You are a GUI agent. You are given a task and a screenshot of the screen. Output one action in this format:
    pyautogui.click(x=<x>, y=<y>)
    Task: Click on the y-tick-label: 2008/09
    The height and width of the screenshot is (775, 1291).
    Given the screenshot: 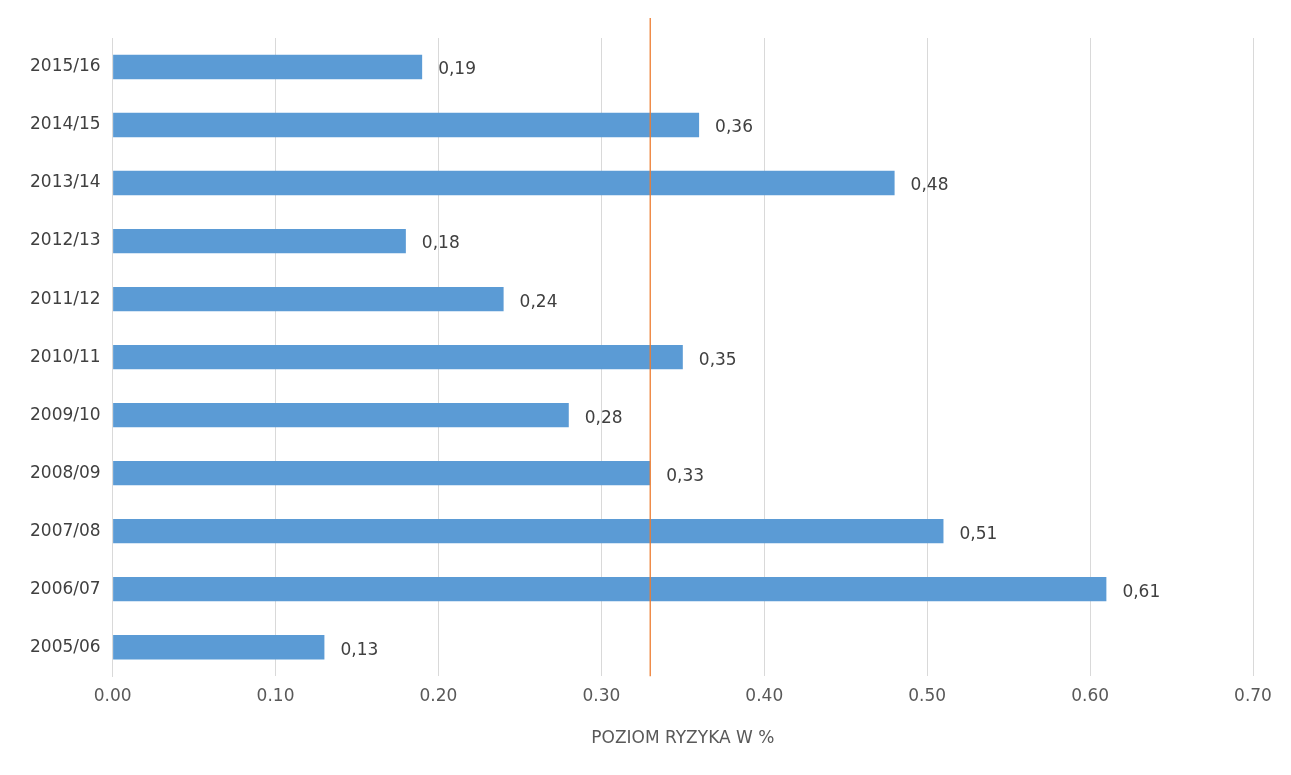 What is the action you would take?
    pyautogui.click(x=65, y=471)
    